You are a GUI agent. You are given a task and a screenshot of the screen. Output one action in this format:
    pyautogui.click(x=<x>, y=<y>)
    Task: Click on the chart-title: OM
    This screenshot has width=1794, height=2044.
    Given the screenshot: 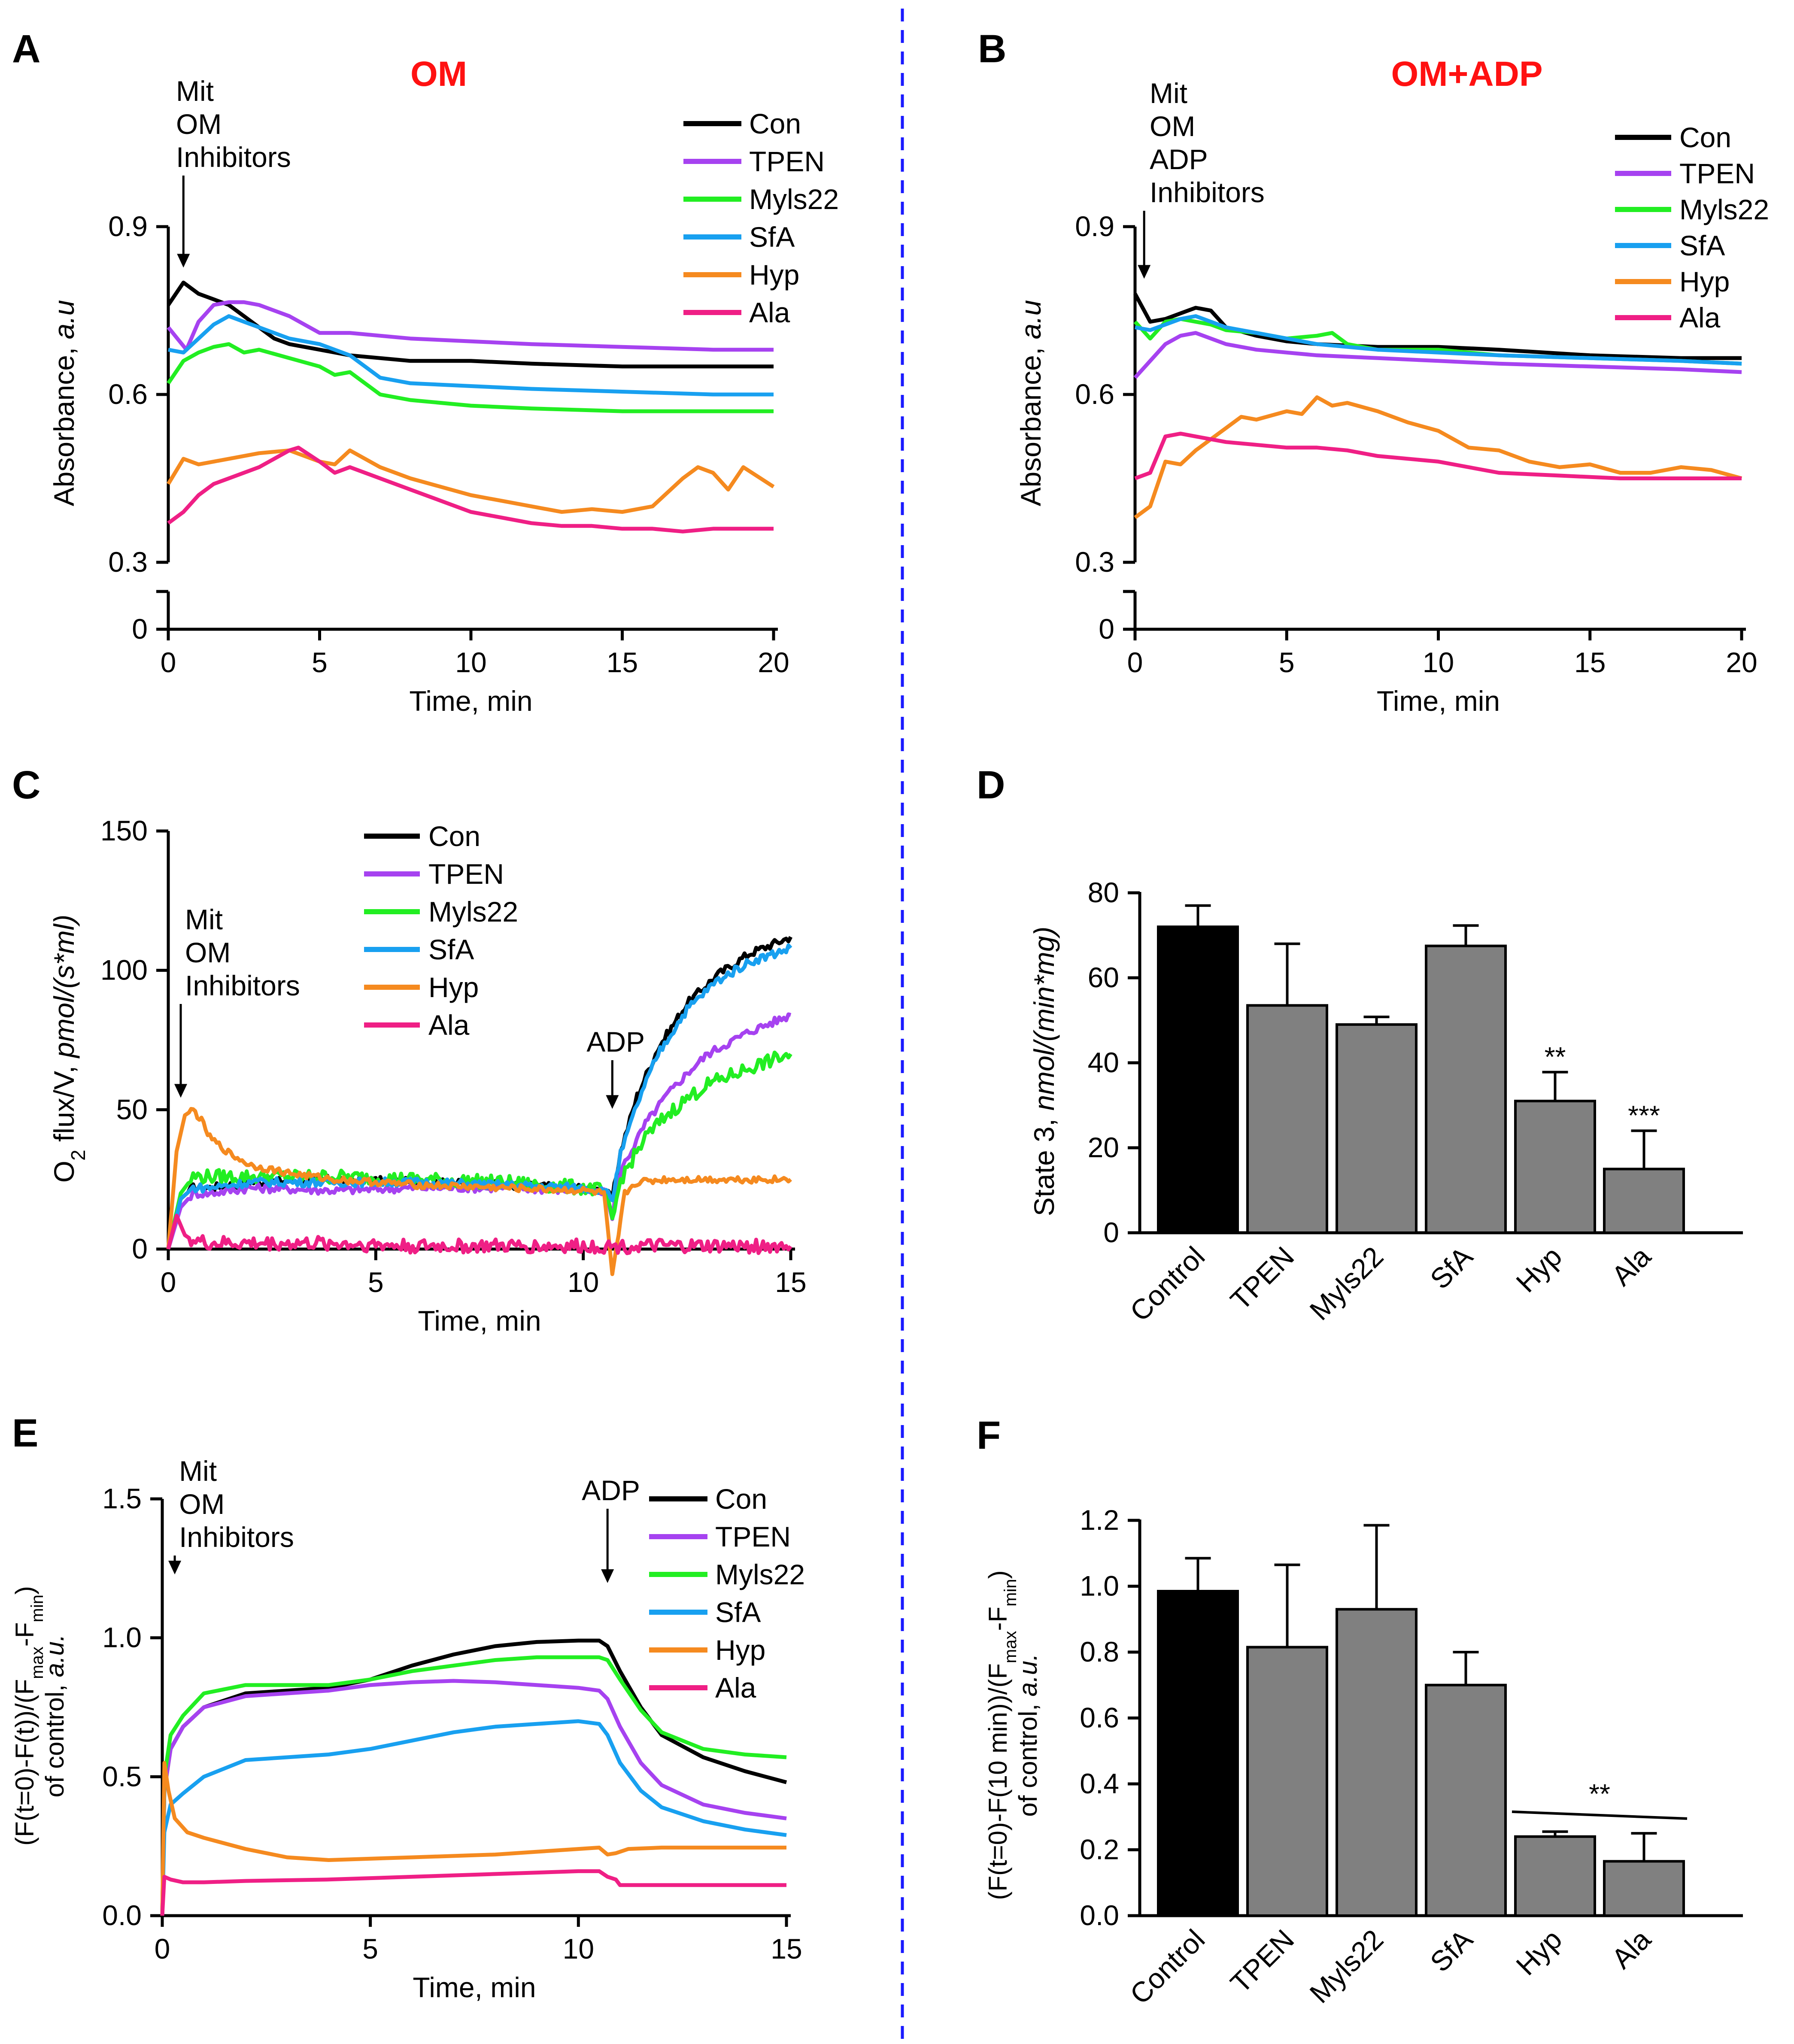 What is the action you would take?
    pyautogui.click(x=438, y=74)
    